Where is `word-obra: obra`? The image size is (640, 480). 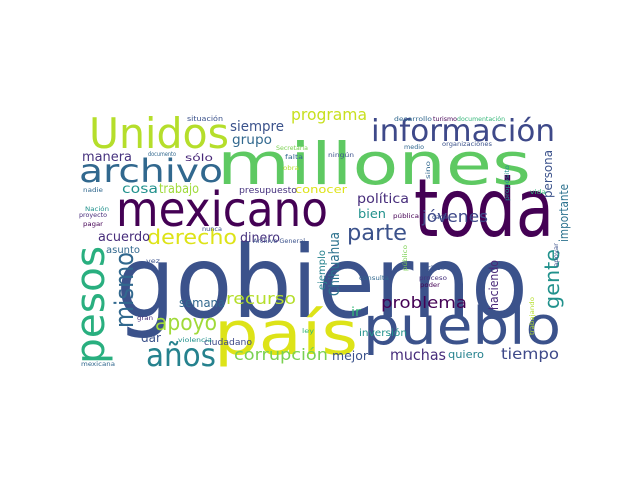 word-obra: obra is located at coordinates (291, 168).